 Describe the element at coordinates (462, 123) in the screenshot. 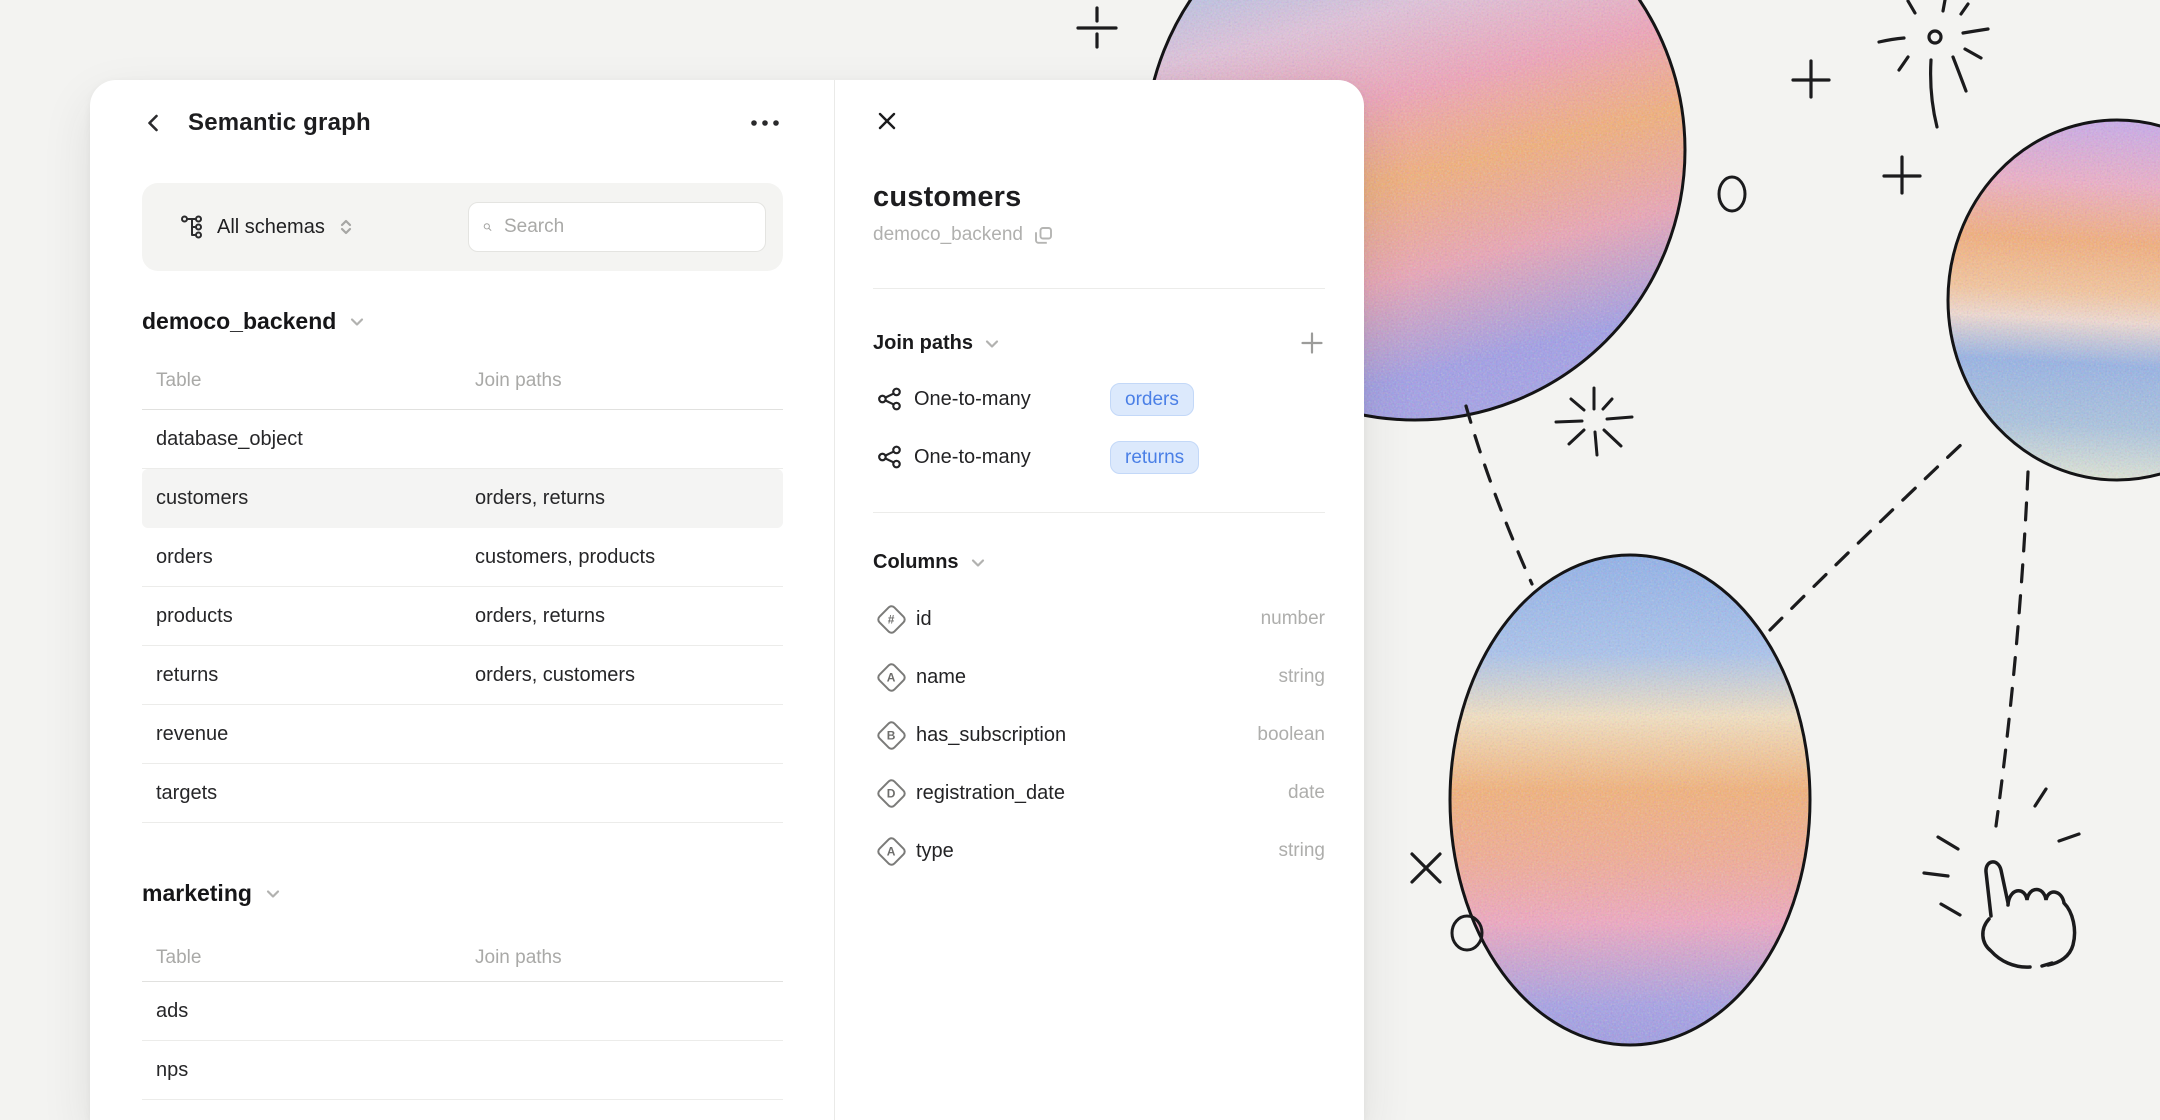

I see `panel-header: Semantic graph` at that location.